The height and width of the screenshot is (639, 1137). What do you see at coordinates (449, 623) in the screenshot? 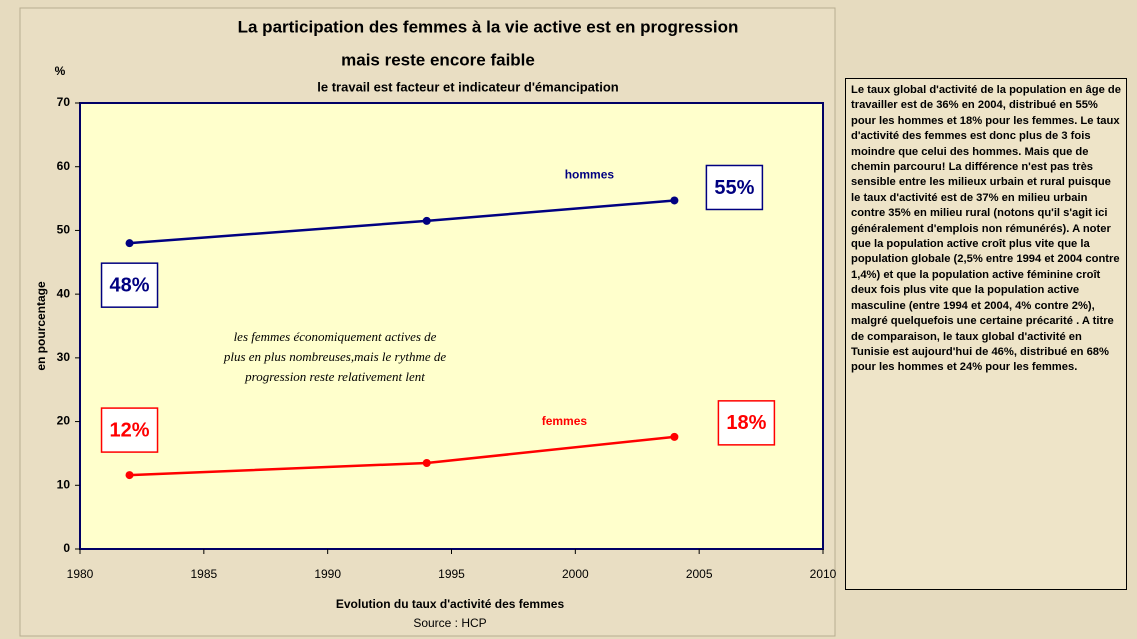
I see `source: Source : HCP` at bounding box center [449, 623].